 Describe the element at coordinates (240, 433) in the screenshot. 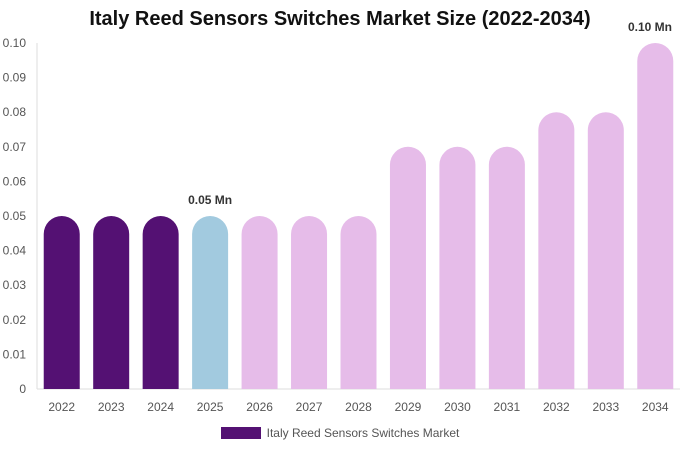

I see `legend-swatch` at that location.